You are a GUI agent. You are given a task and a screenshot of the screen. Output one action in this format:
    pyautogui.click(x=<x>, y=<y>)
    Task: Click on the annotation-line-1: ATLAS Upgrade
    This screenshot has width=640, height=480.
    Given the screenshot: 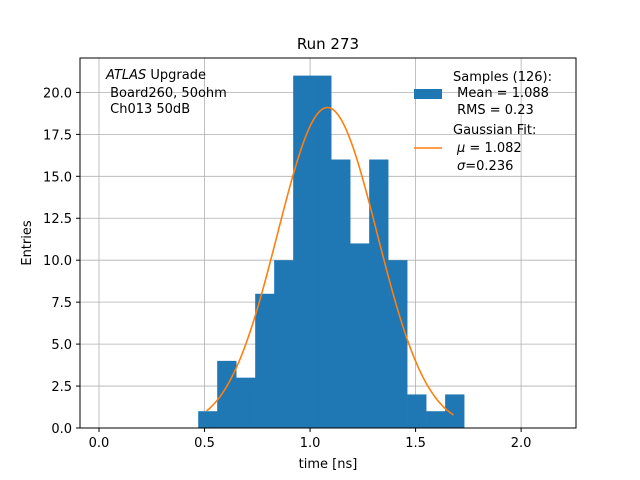 What is the action you would take?
    pyautogui.click(x=155, y=75)
    